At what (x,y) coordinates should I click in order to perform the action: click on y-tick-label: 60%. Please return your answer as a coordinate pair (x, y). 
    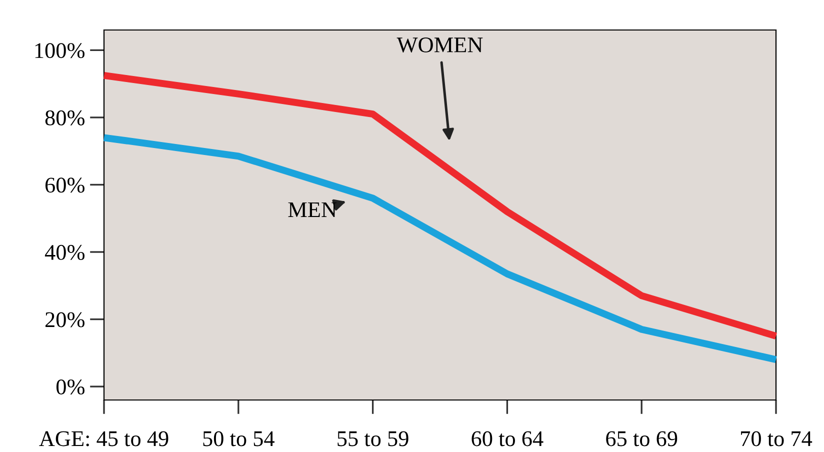
    Looking at the image, I should click on (64, 185).